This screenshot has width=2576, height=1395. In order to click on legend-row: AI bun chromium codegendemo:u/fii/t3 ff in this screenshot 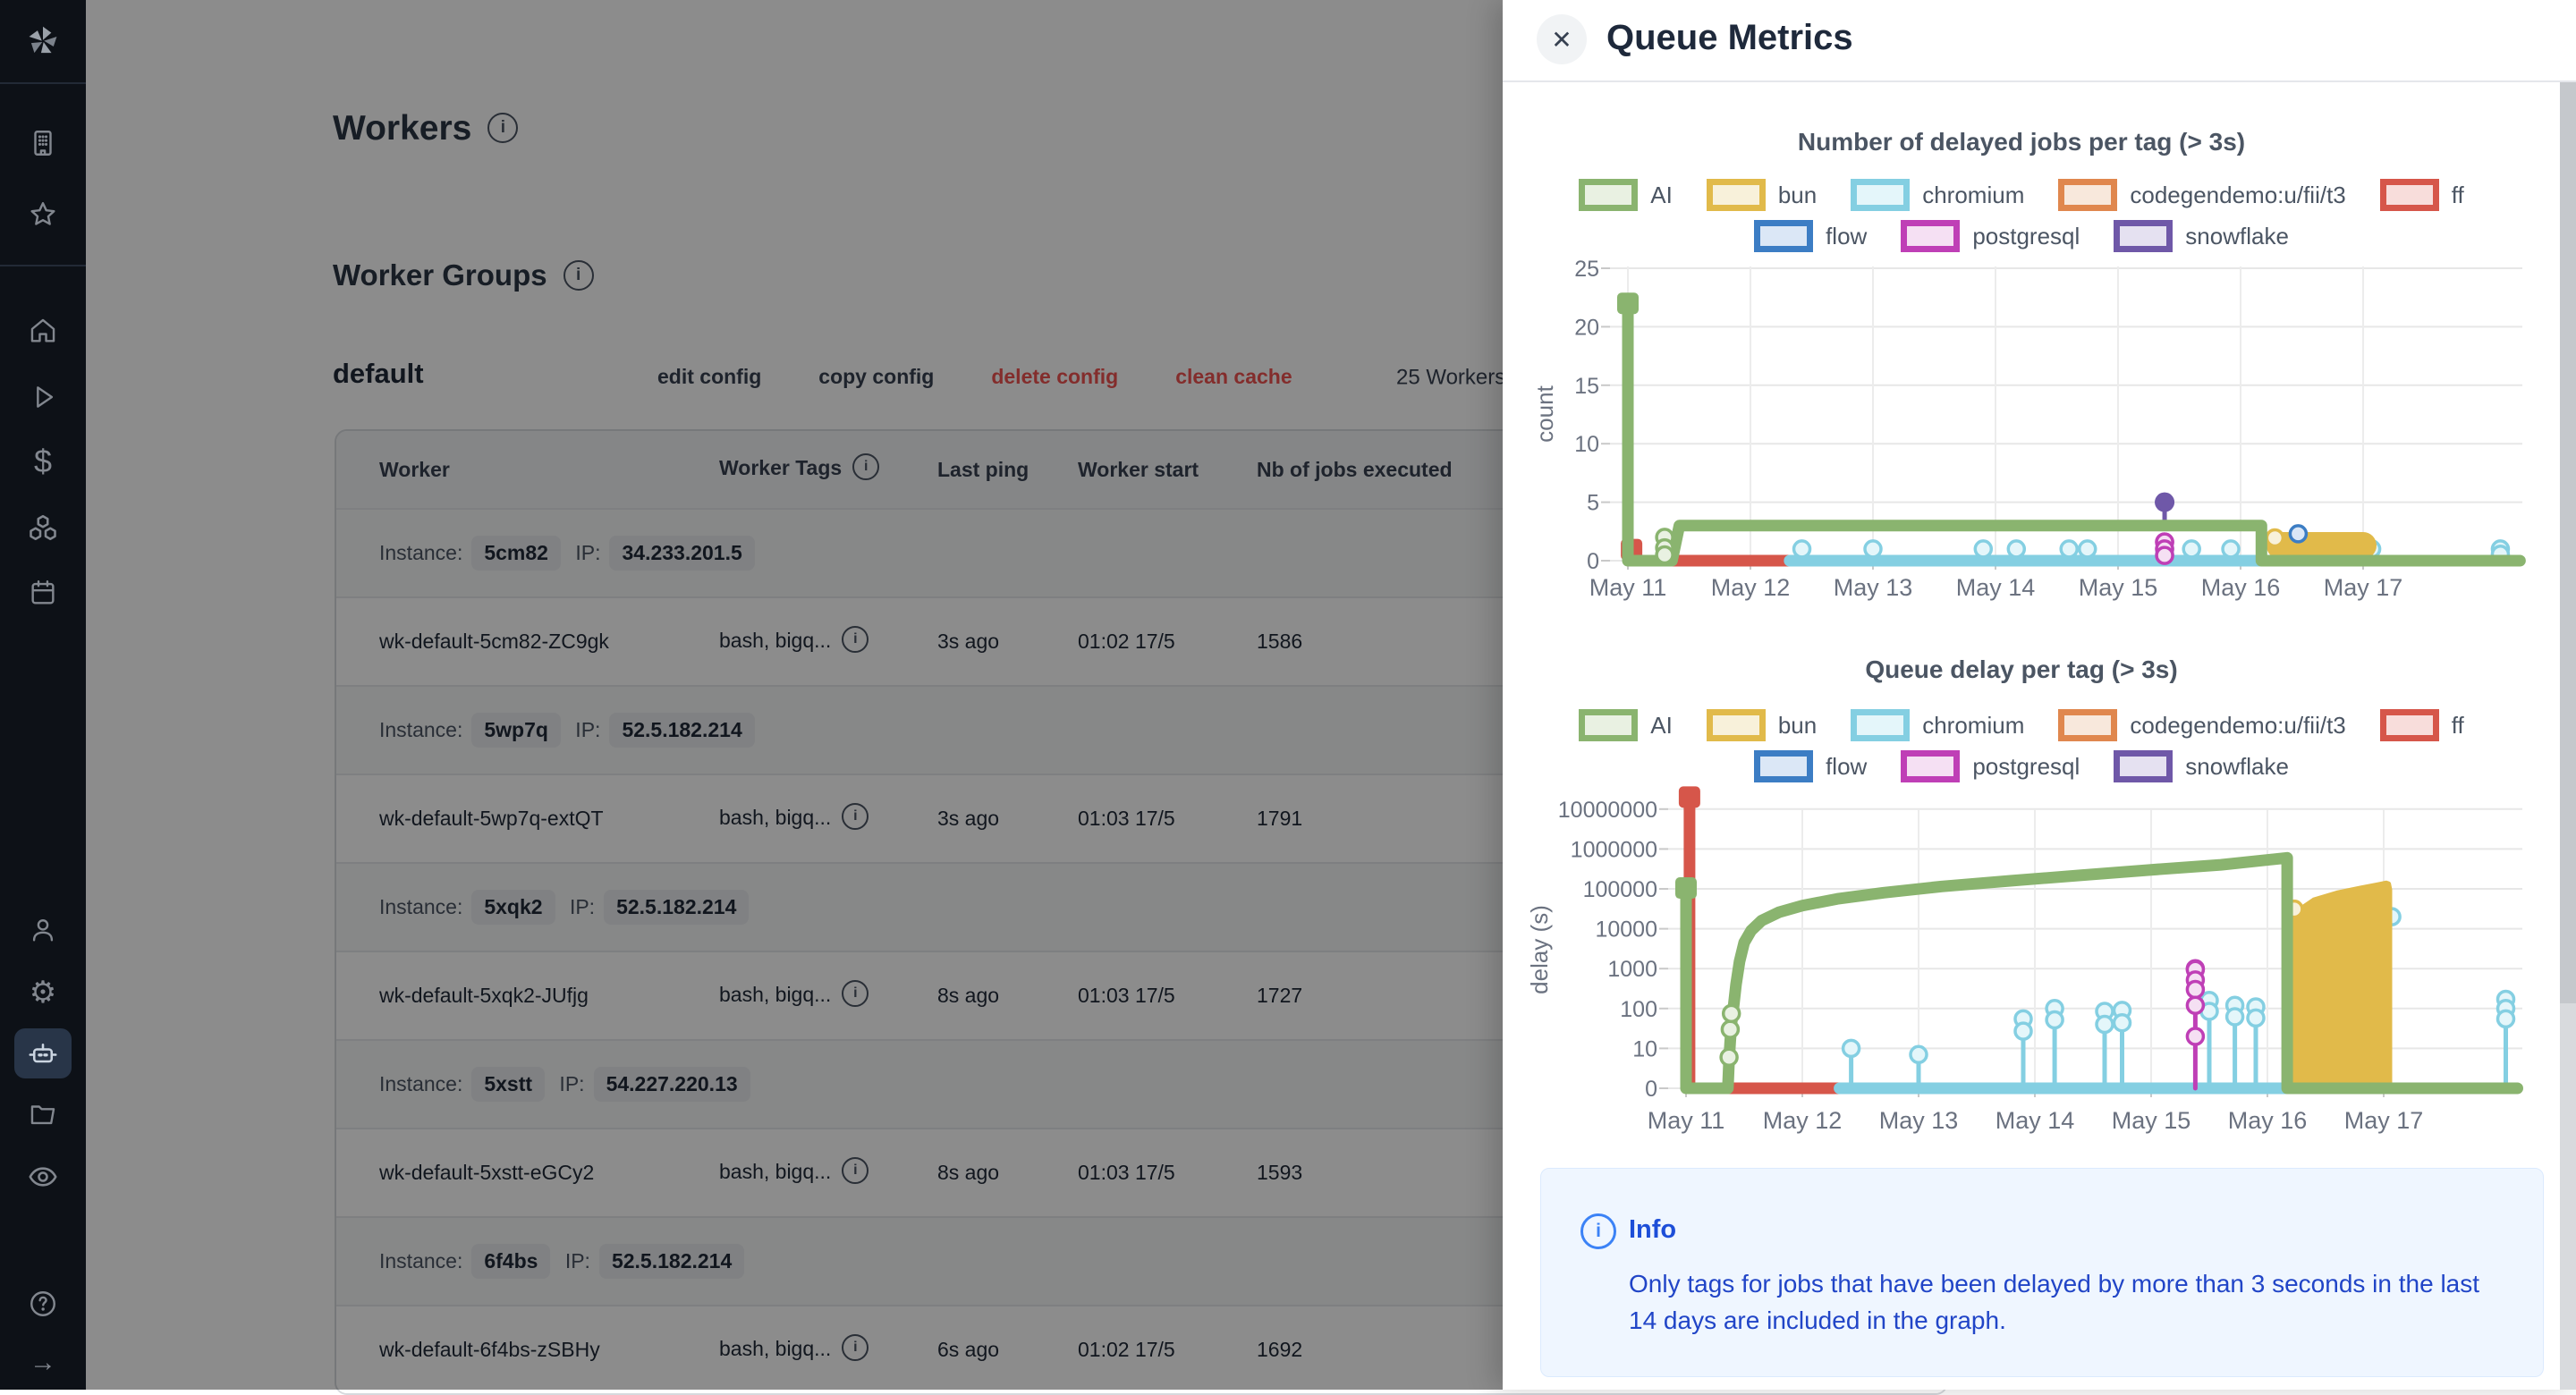, I will do `click(2021, 725)`.